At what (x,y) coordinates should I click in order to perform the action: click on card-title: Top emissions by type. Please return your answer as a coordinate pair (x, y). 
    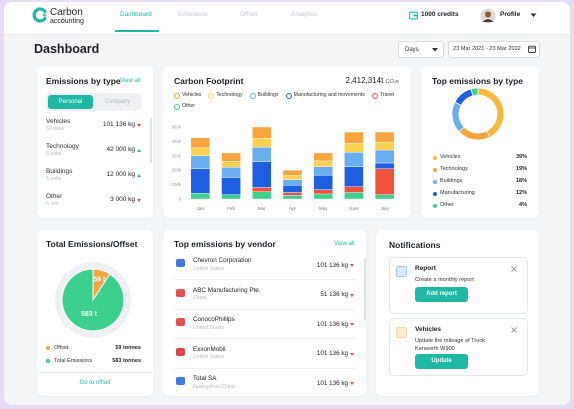
    Looking at the image, I should click on (478, 81).